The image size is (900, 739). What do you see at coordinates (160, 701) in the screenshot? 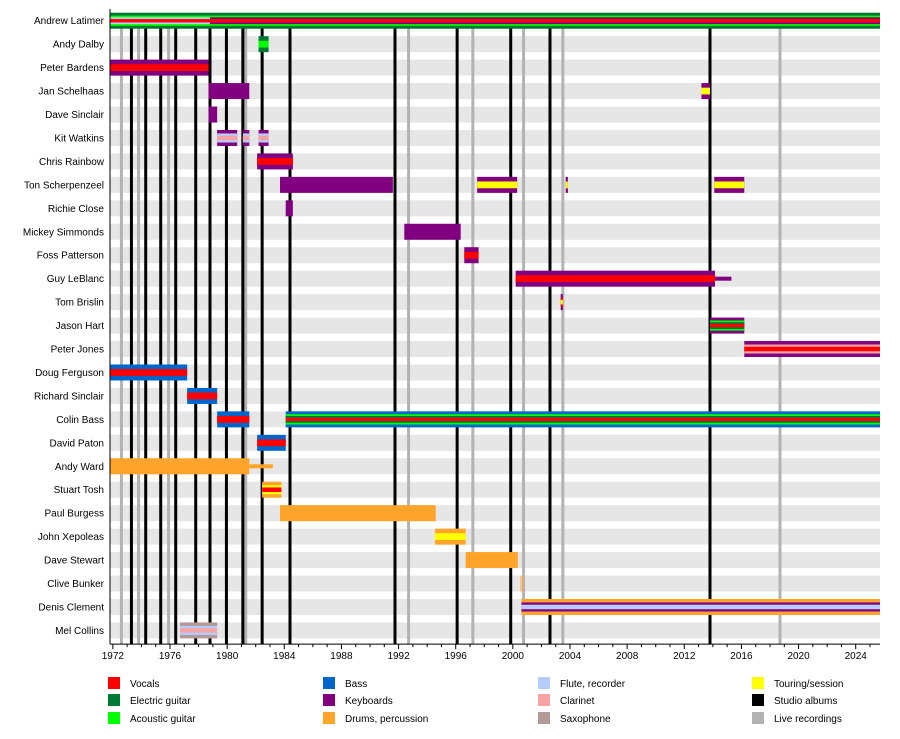
I see `legend-label-electric_guitar: Electric guitar` at bounding box center [160, 701].